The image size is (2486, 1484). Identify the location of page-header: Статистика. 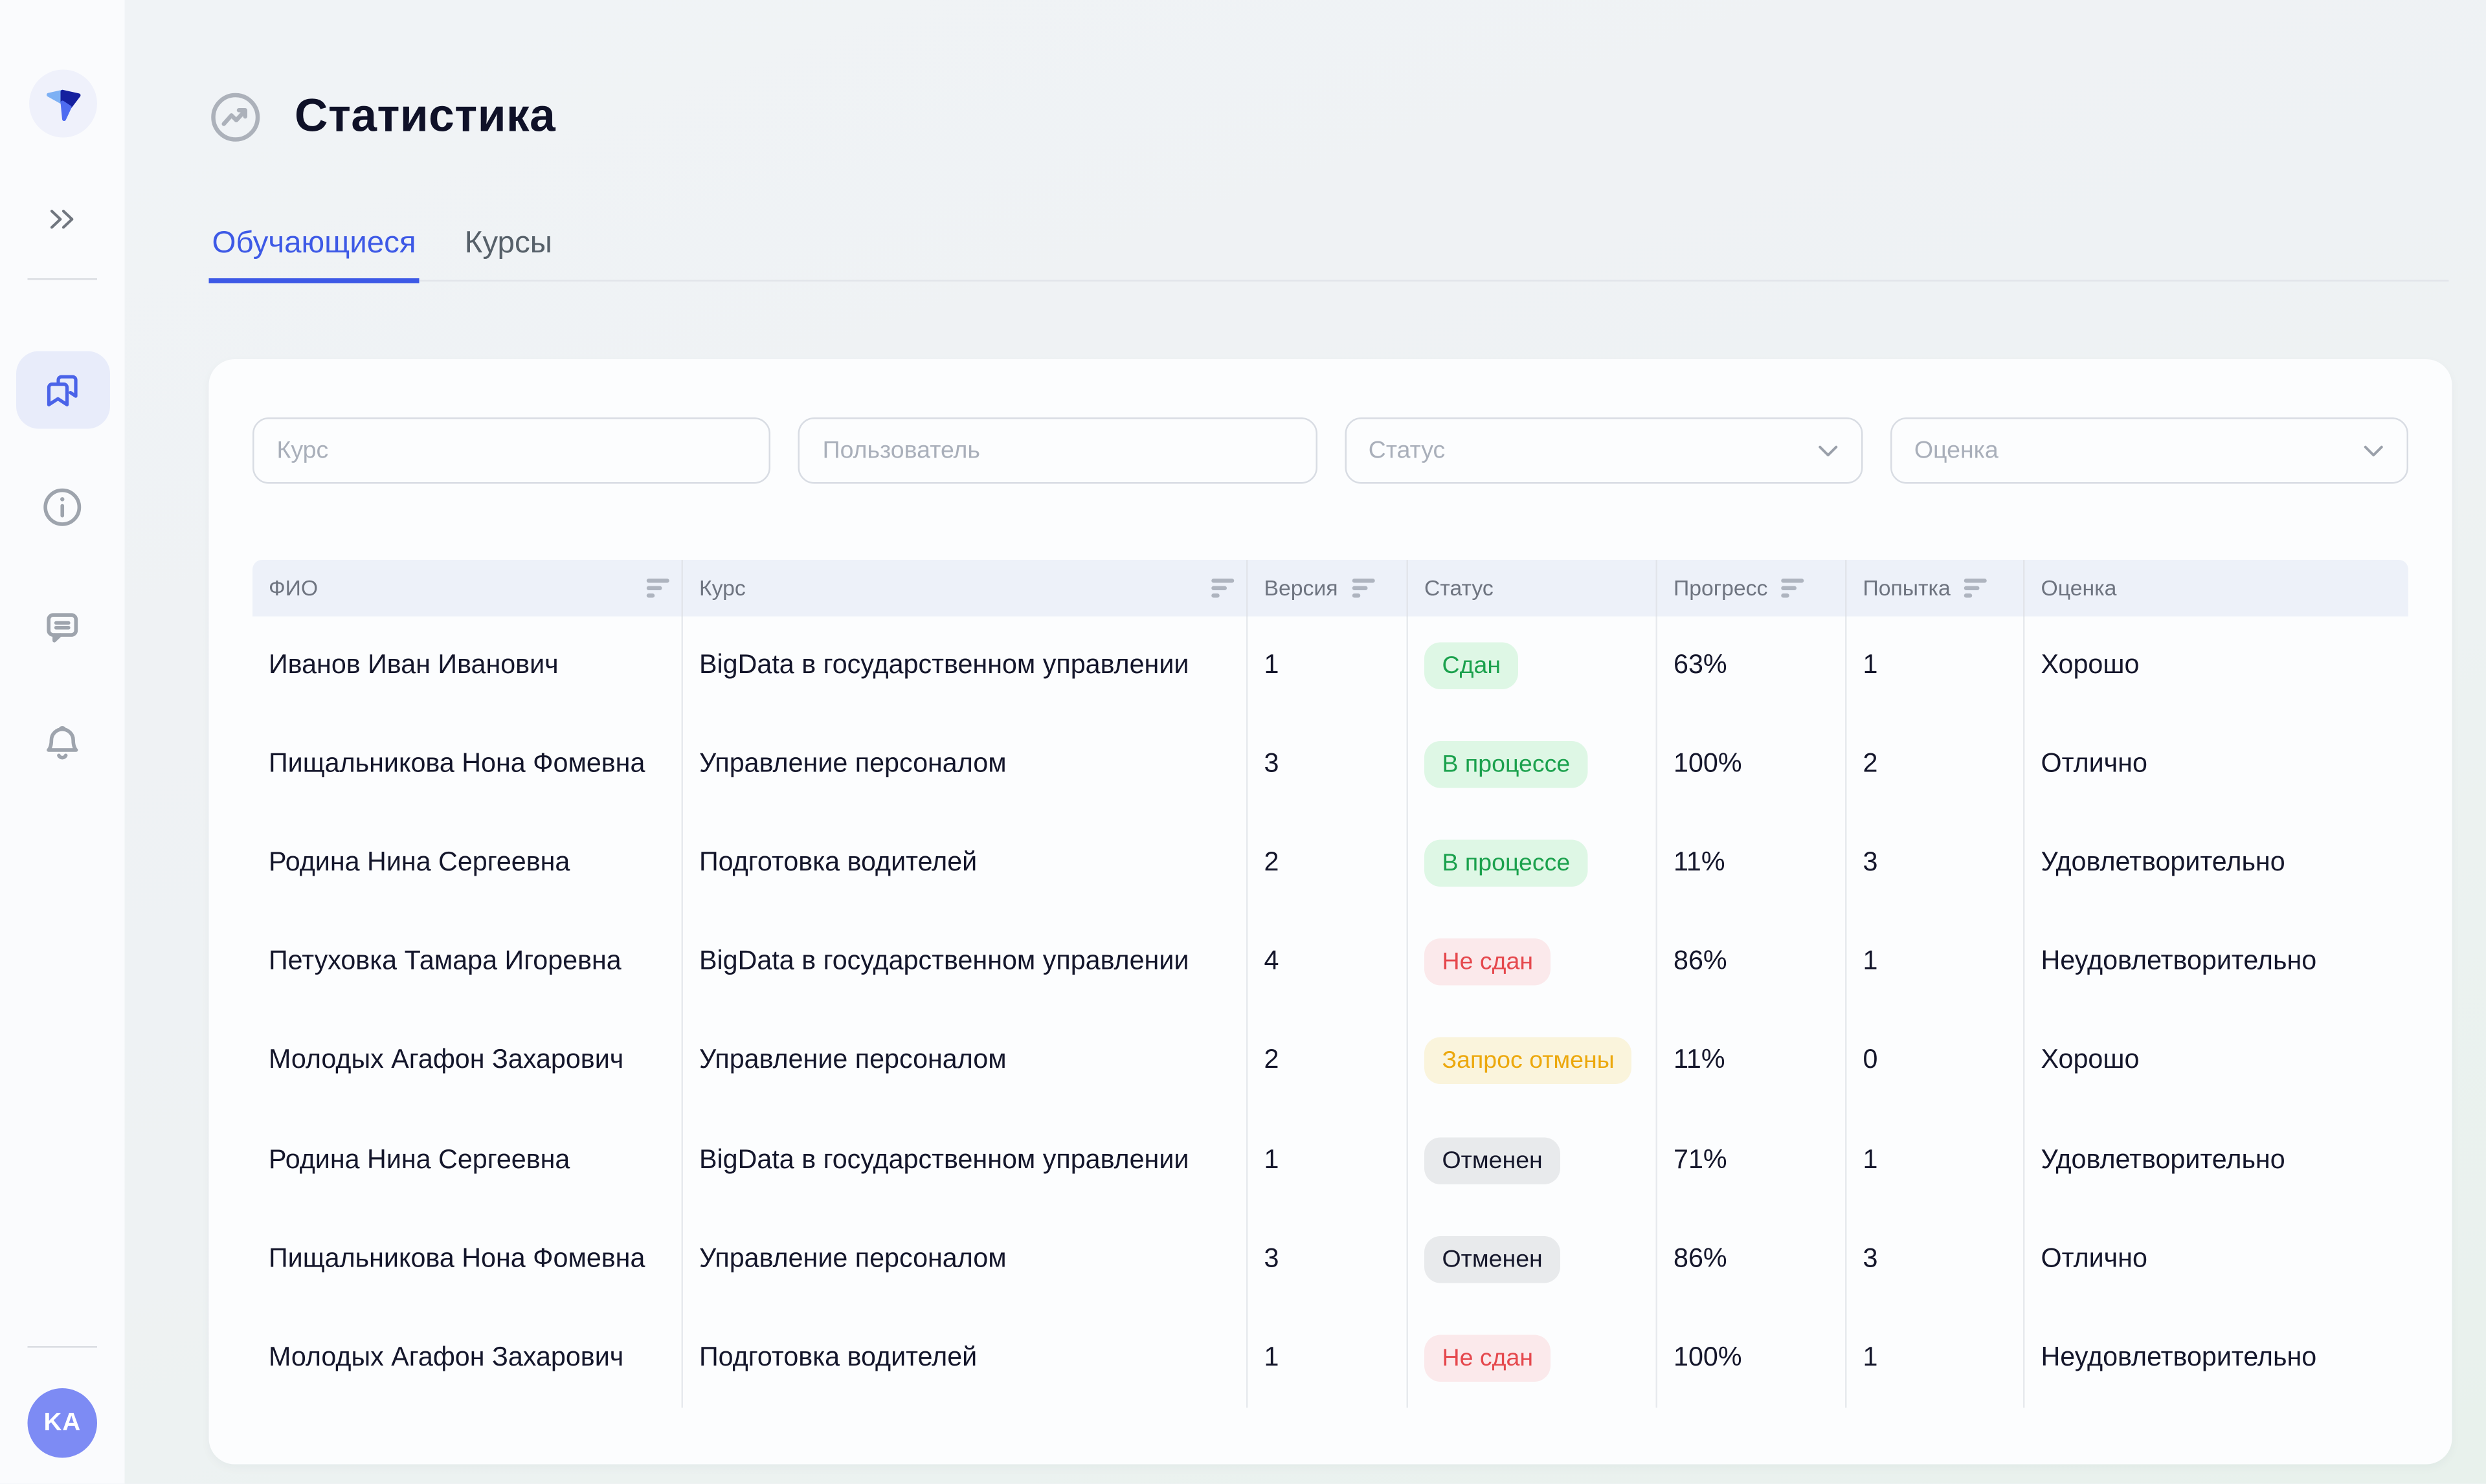
(1347, 116).